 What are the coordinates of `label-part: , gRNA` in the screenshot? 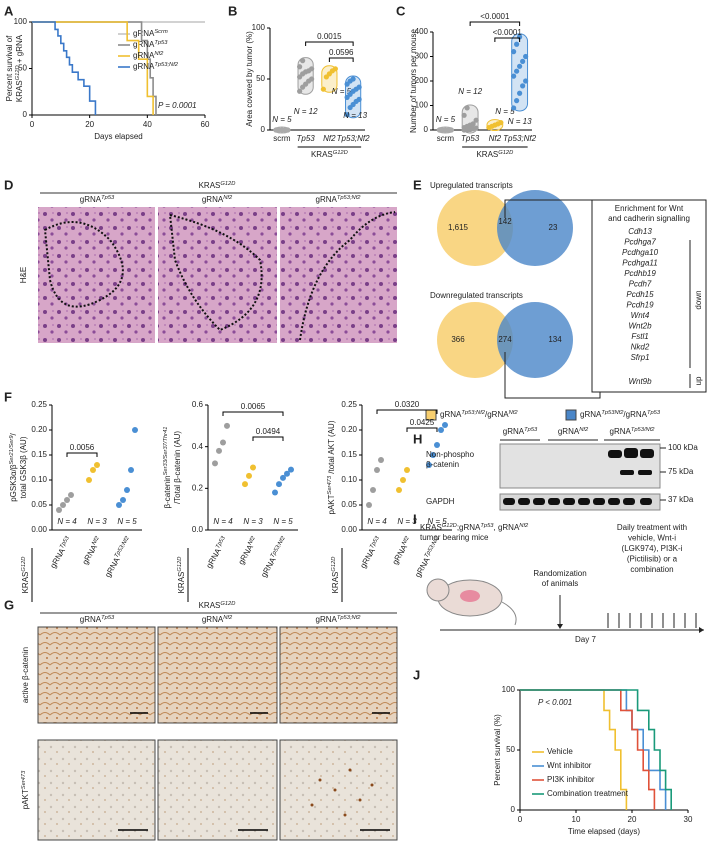 It's located at (507, 527).